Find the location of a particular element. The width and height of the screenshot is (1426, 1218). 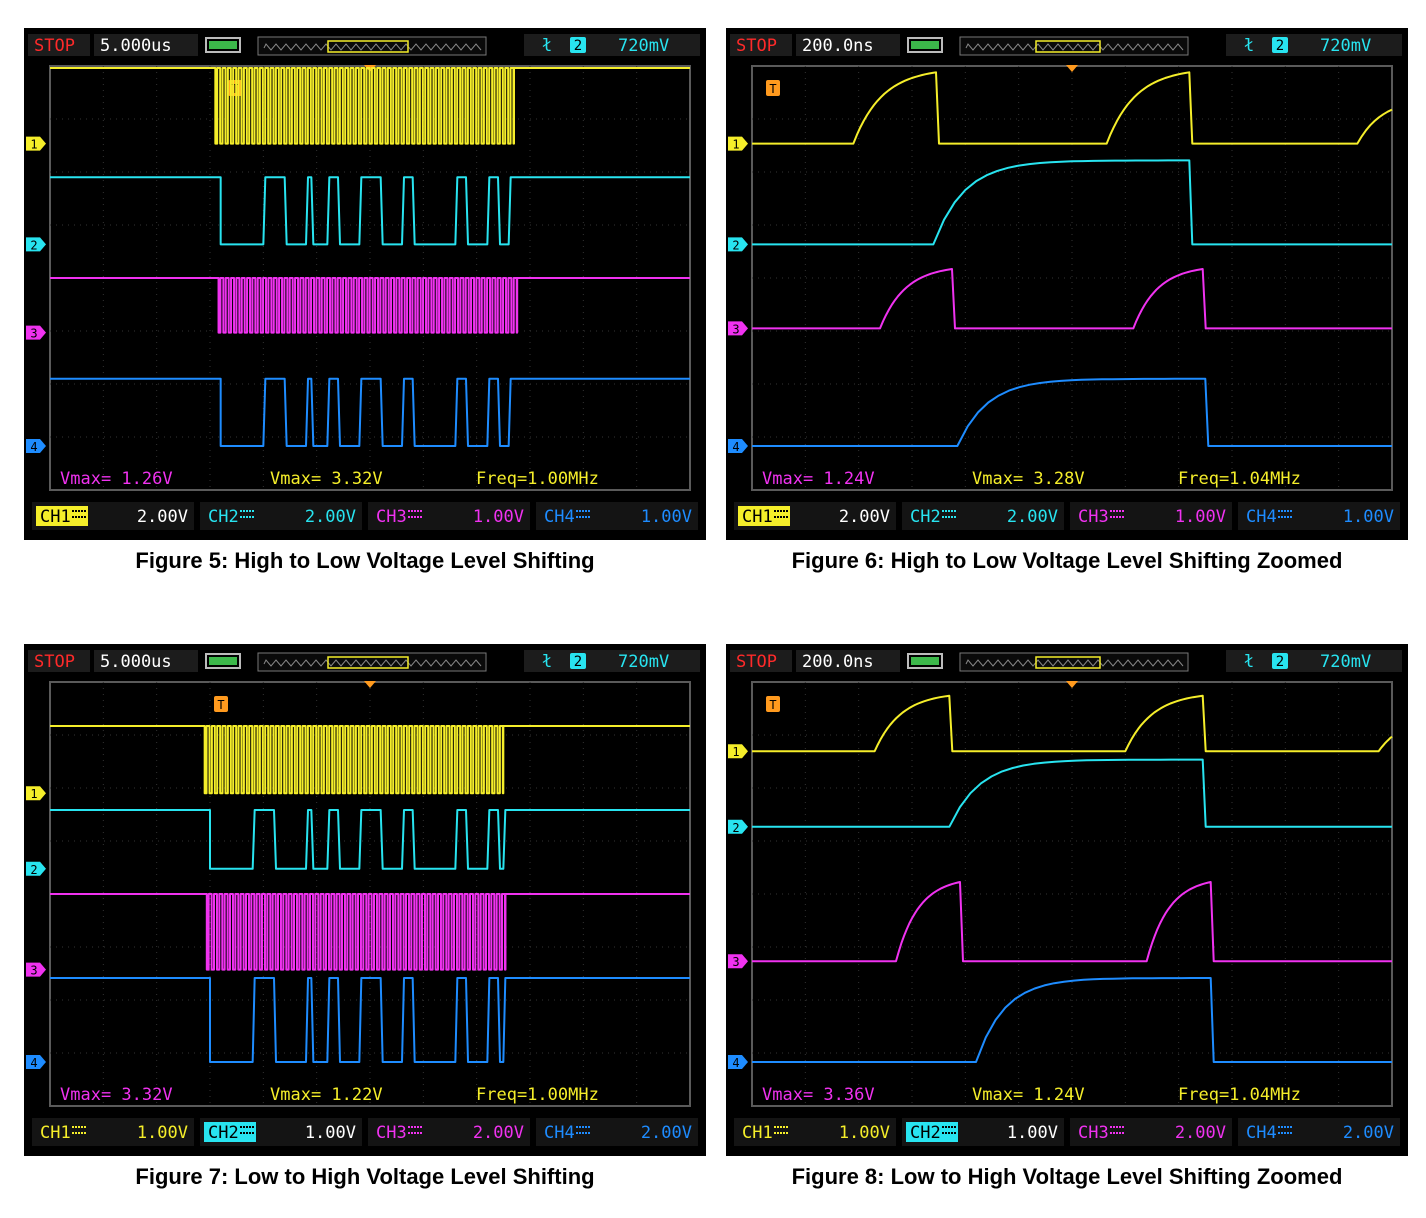

timebase-readout: 200.0ns is located at coordinates (838, 46).